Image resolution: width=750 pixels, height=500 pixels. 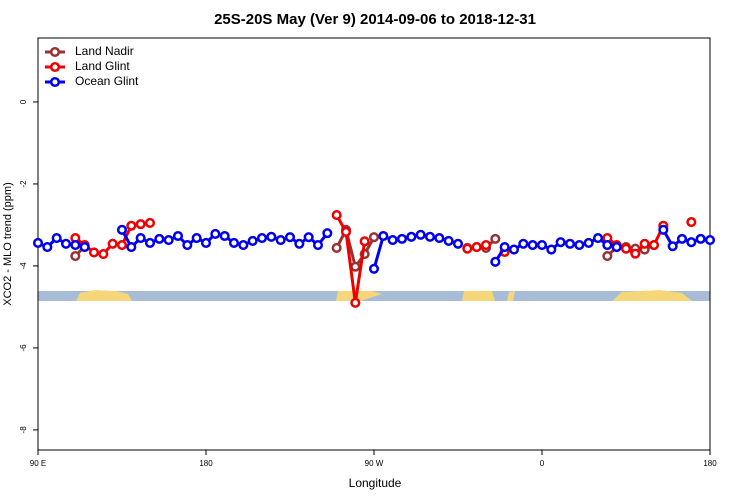 I want to click on map-strip, so click(x=374, y=295).